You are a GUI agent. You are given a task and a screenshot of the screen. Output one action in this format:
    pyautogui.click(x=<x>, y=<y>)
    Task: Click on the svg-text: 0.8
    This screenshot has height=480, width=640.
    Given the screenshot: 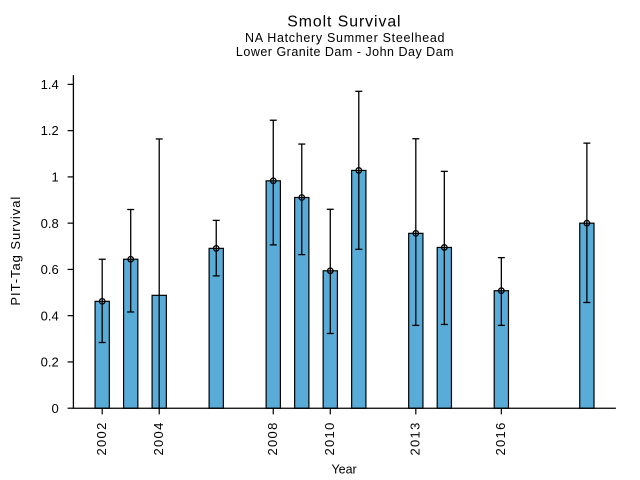 What is the action you would take?
    pyautogui.click(x=50, y=223)
    